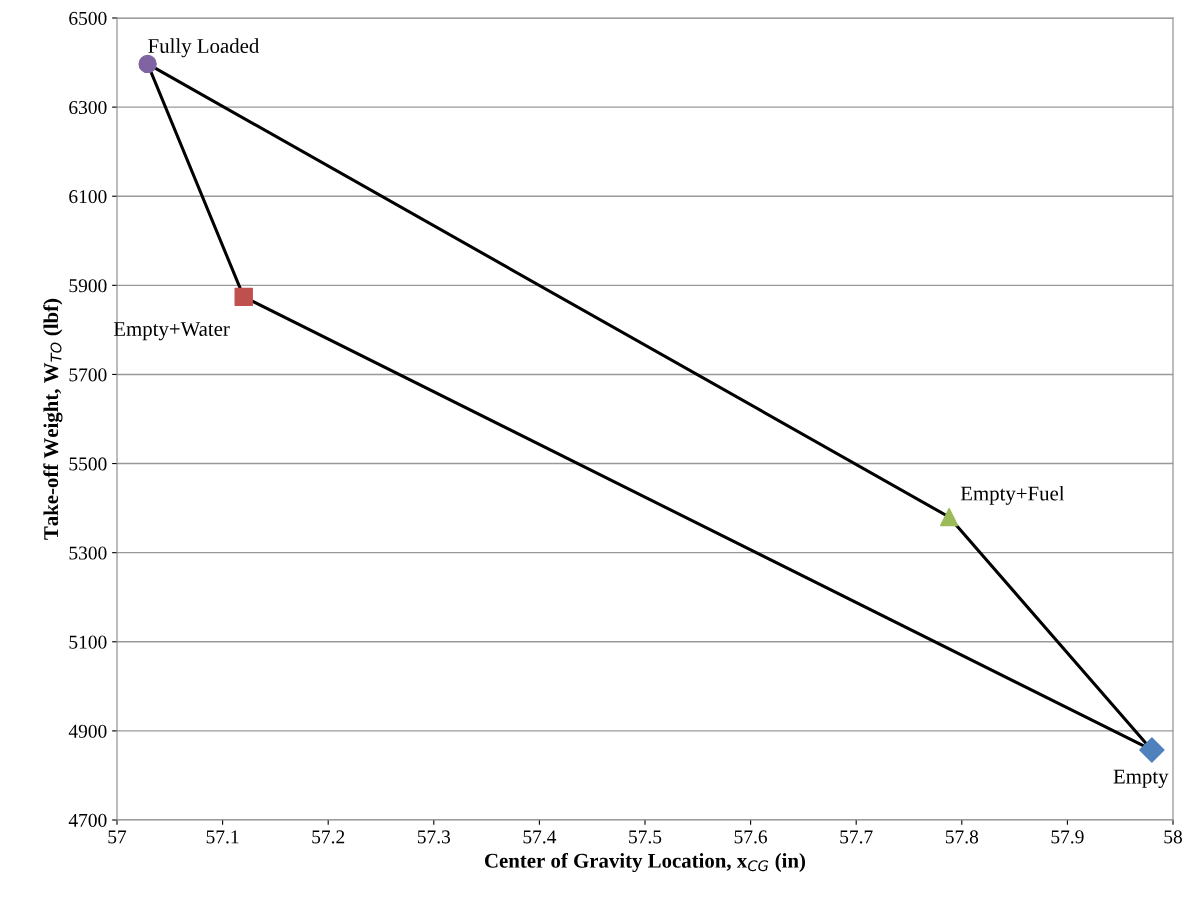 The image size is (1200, 906). What do you see at coordinates (88, 107) in the screenshot?
I see `y-tick-label: 6300` at bounding box center [88, 107].